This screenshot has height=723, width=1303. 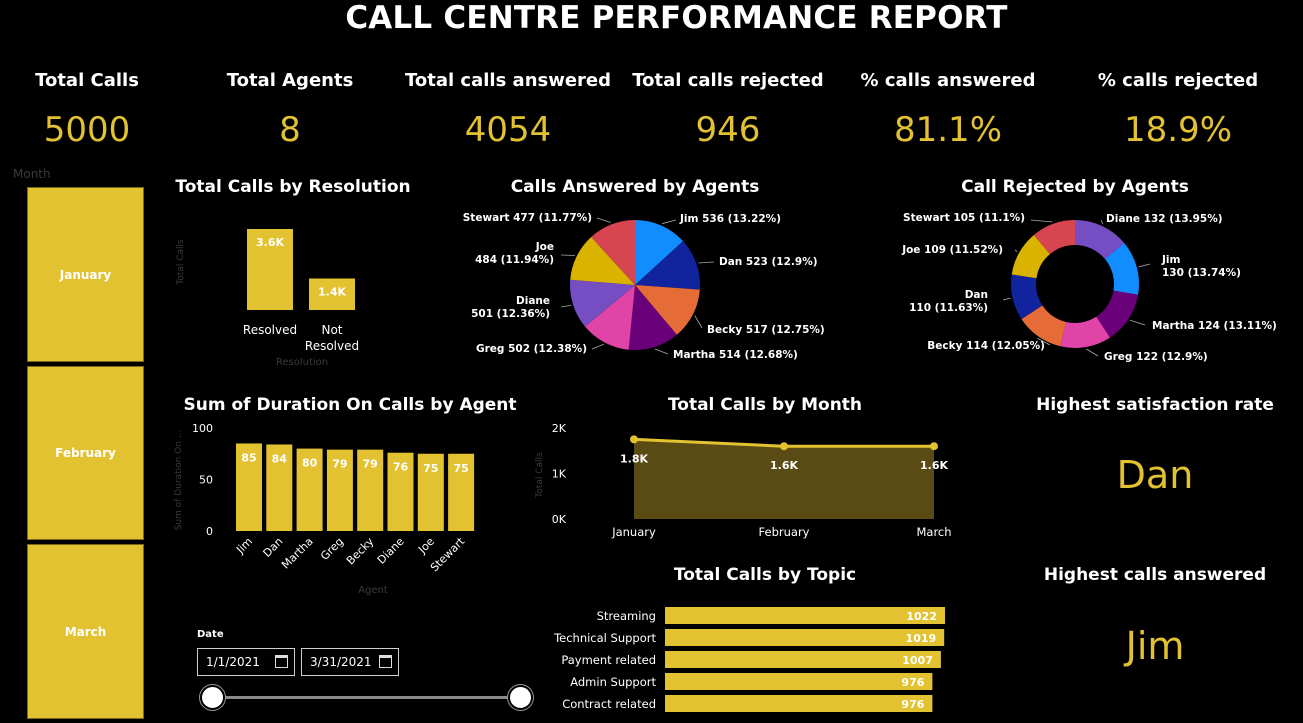 I want to click on duration-category-label: Joe, so click(x=426, y=546).